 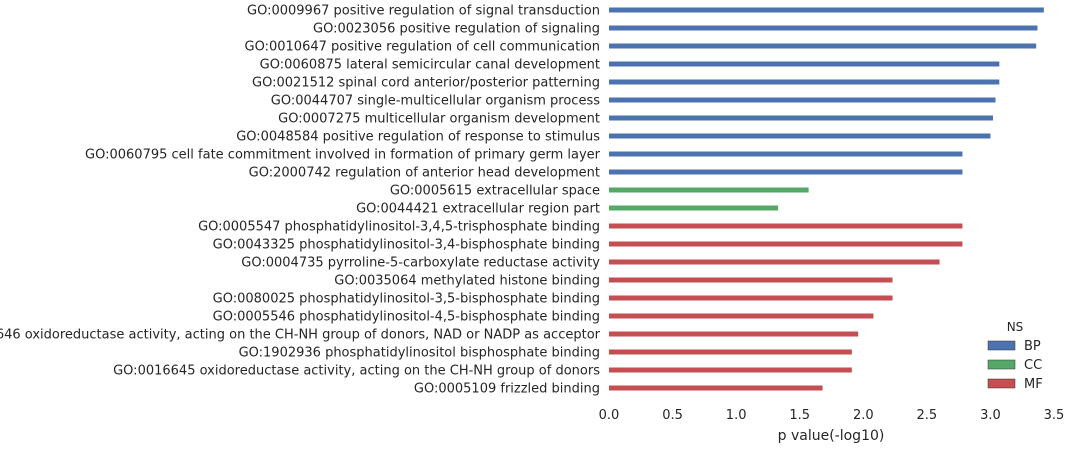 I want to click on legend-label: CC, so click(x=1033, y=365).